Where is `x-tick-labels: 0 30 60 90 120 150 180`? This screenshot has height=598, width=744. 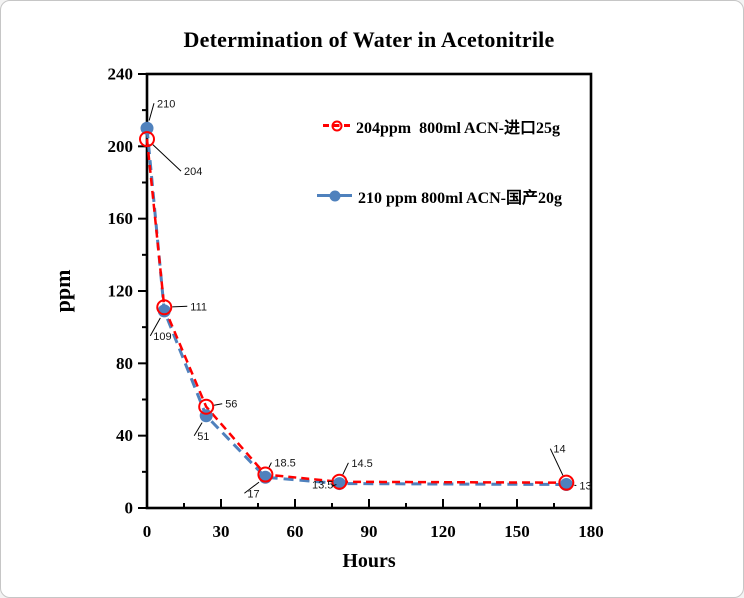
x-tick-labels: 0 30 60 90 120 150 180 is located at coordinates (373, 531).